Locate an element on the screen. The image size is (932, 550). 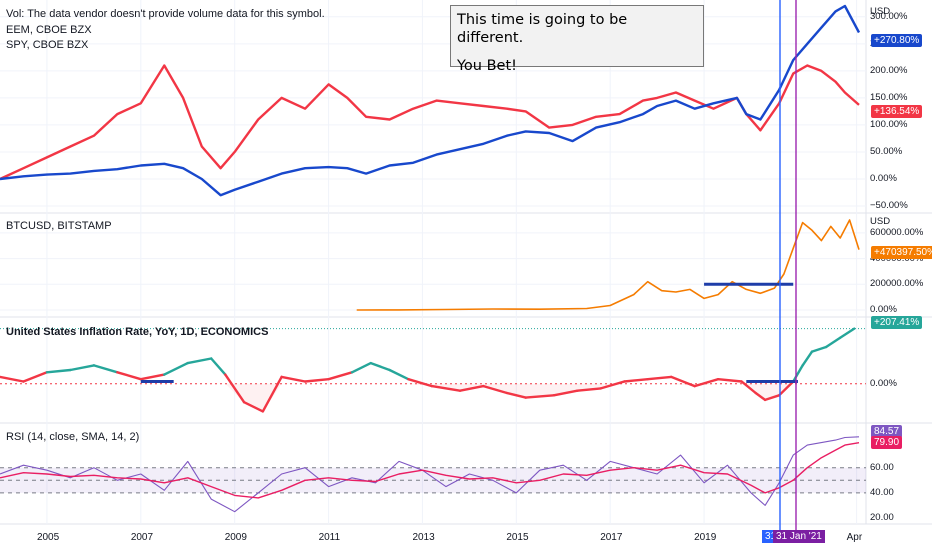
time-axis-tick: 2019 is located at coordinates (705, 537).